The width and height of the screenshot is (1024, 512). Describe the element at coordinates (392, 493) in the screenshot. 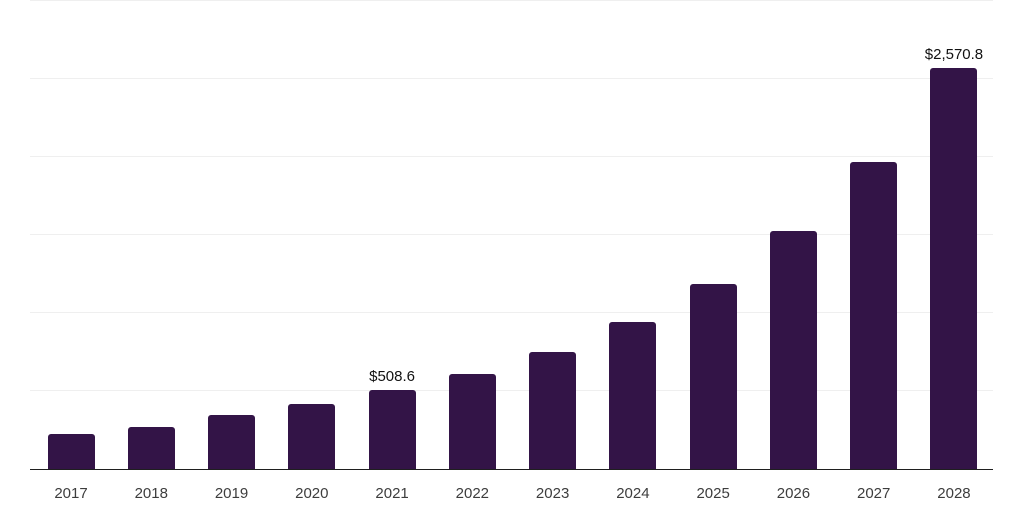

I see `x-tick-label-2021: 2021` at that location.